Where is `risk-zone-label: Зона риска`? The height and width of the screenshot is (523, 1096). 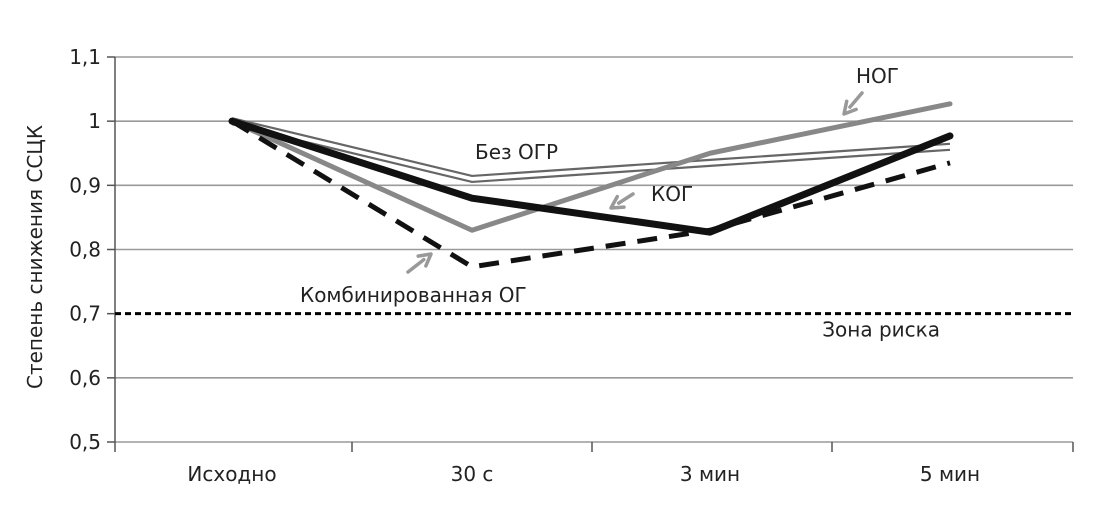
risk-zone-label: Зона риска is located at coordinates (881, 330).